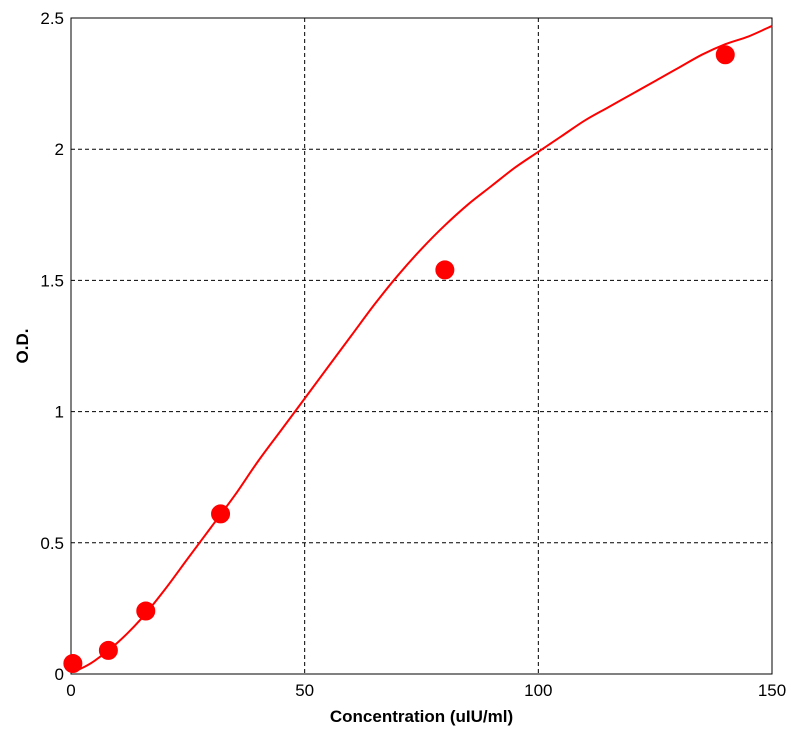 This screenshot has width=802, height=729. I want to click on y-tick-label: 0.5, so click(52, 543).